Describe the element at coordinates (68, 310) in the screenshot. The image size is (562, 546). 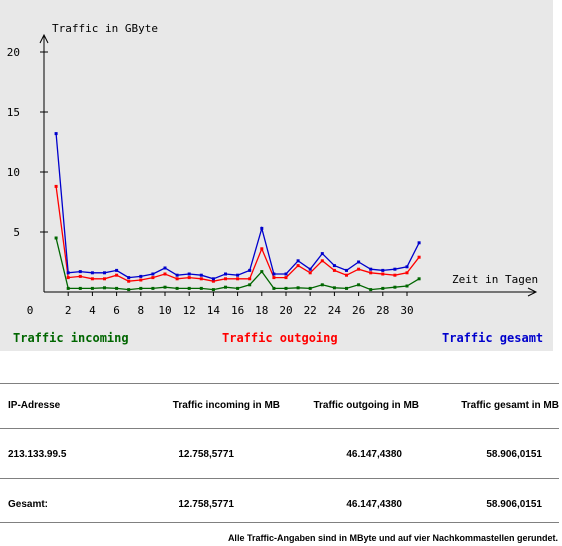
I see `x-tick-label: 2` at that location.